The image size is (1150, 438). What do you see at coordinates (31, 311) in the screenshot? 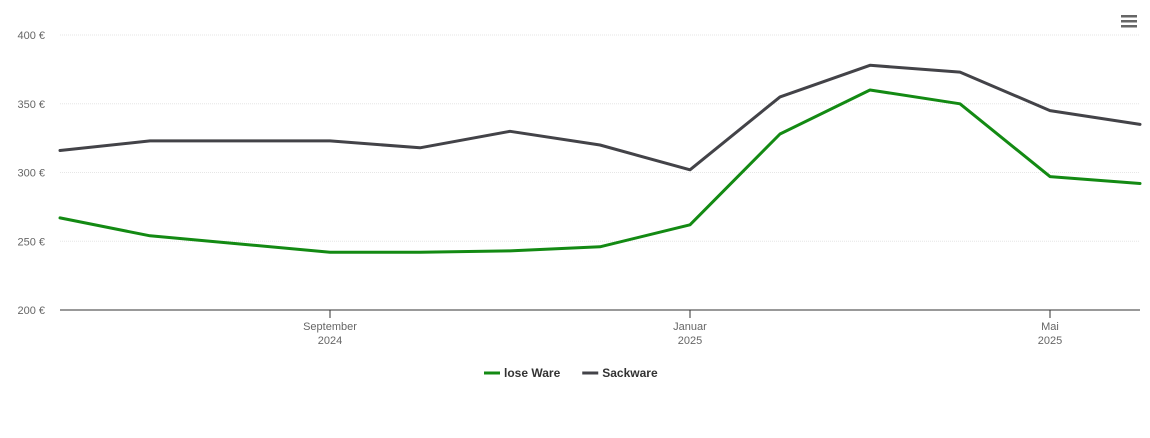
I see `y-tick-label: 200 €` at bounding box center [31, 311].